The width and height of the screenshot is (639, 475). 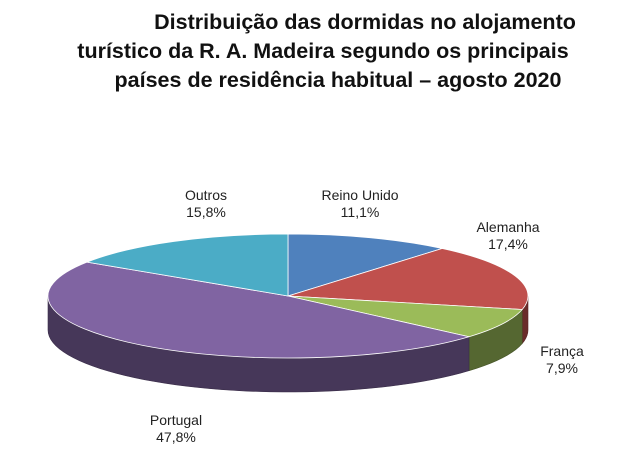 What do you see at coordinates (176, 437) in the screenshot?
I see `slice-value-portugal: 47,8%` at bounding box center [176, 437].